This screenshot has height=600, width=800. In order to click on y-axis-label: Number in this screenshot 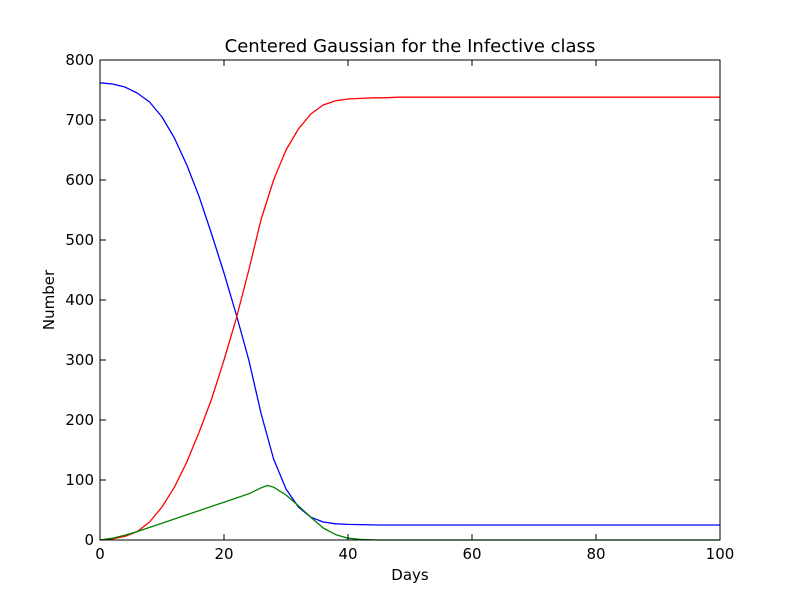, I will do `click(49, 299)`.